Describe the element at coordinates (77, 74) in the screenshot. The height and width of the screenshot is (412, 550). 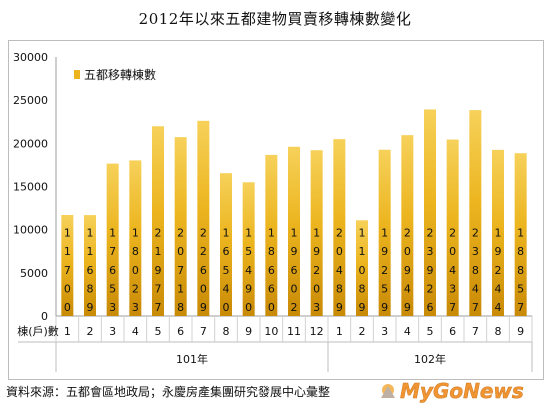
I see `legend-swatch` at that location.